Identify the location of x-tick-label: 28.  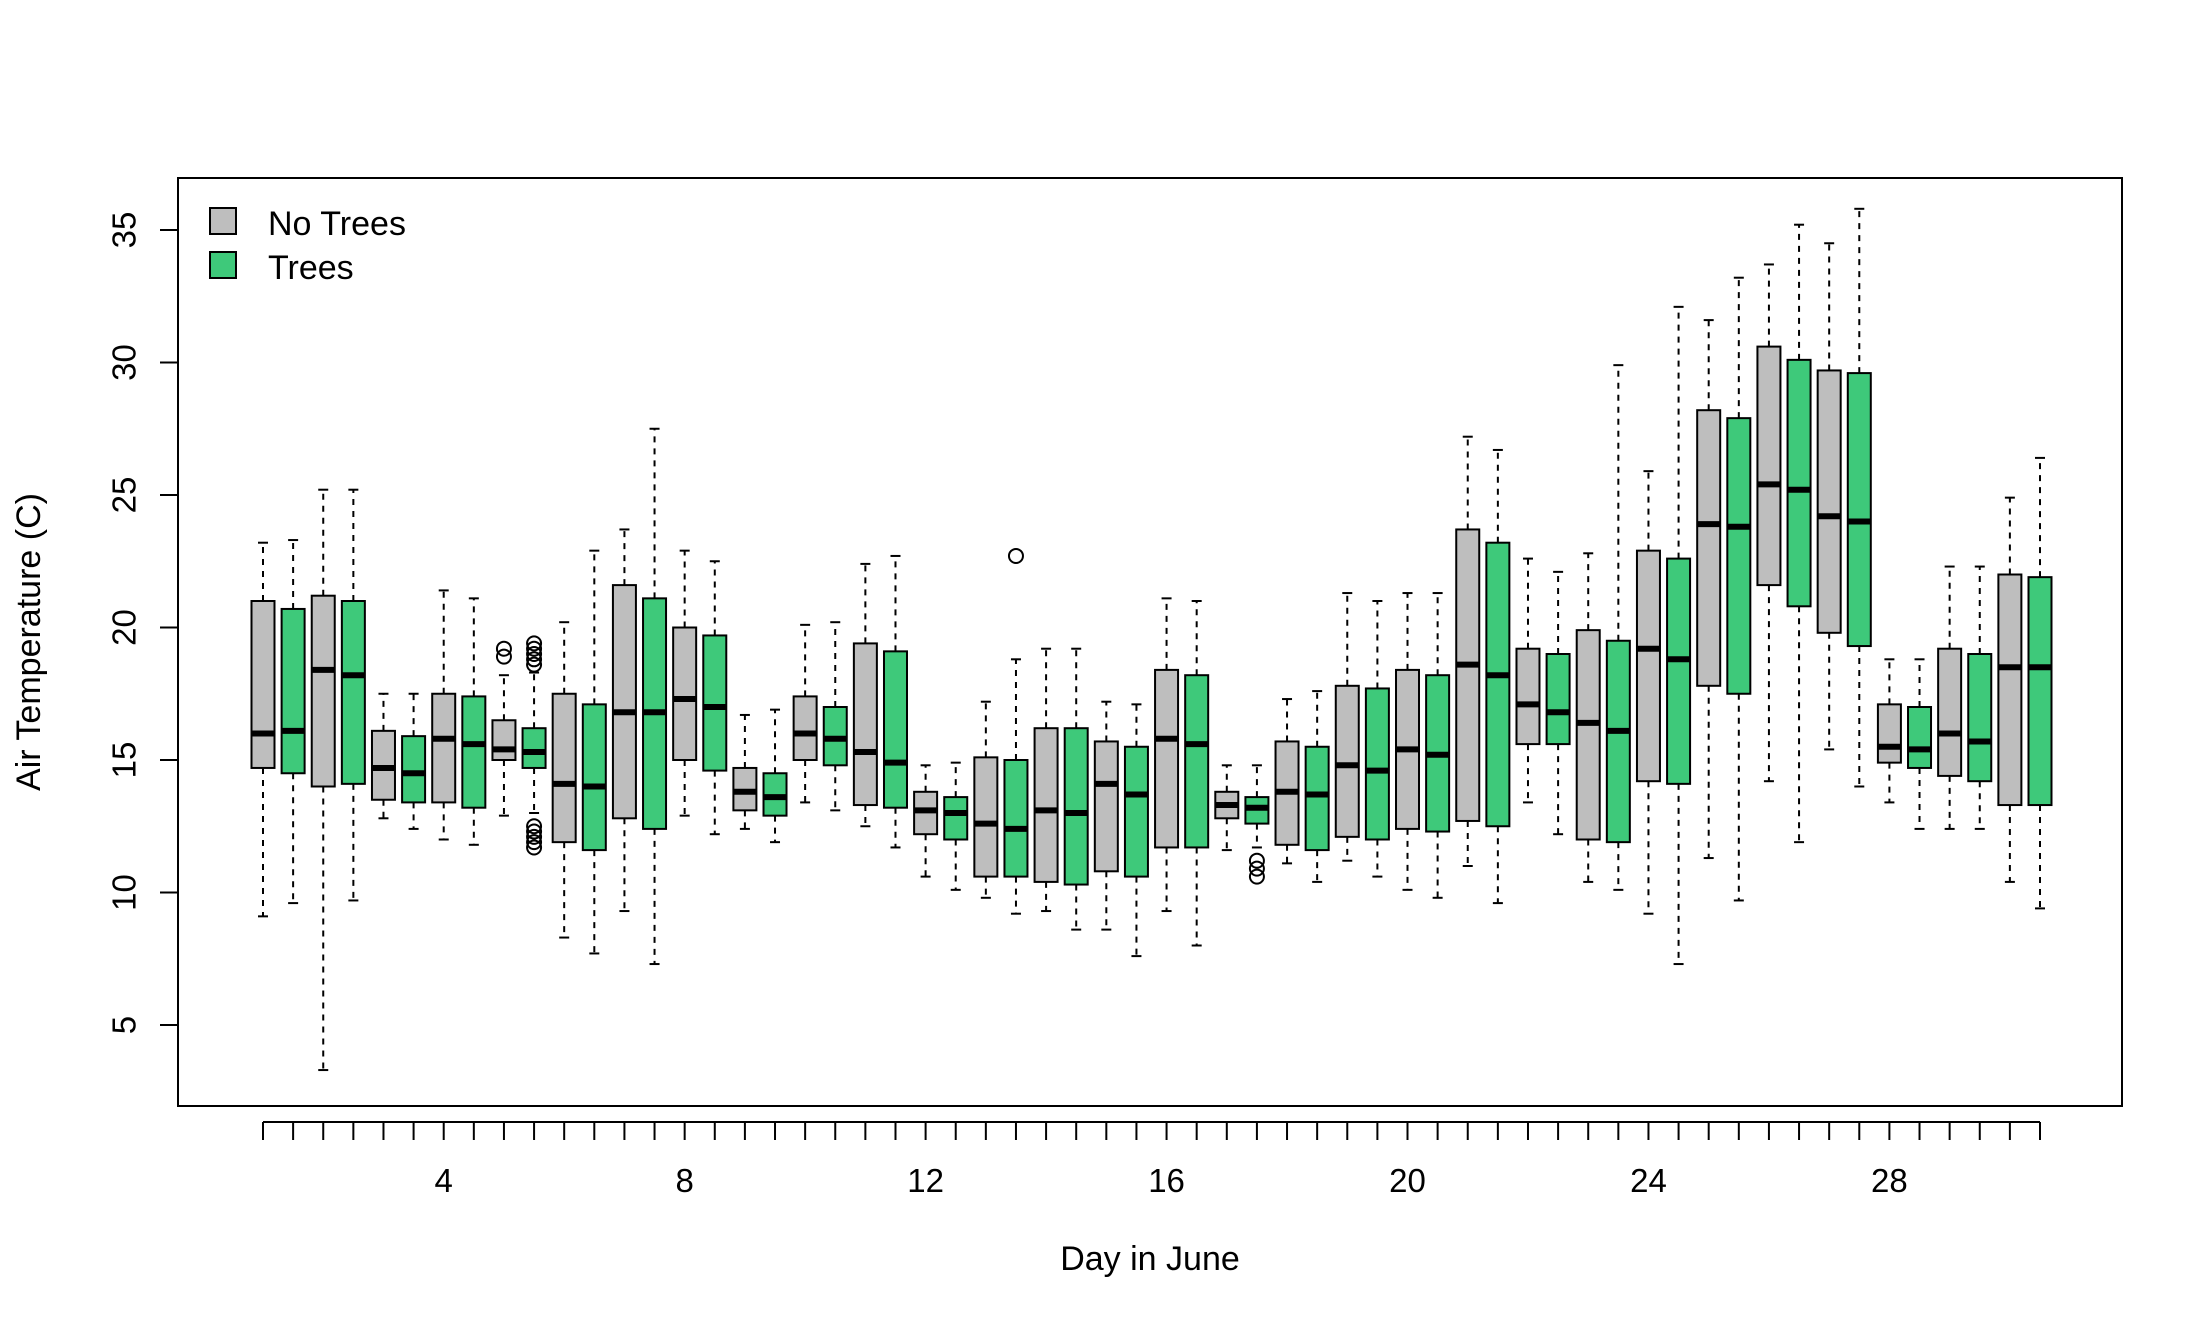
(1889, 1180).